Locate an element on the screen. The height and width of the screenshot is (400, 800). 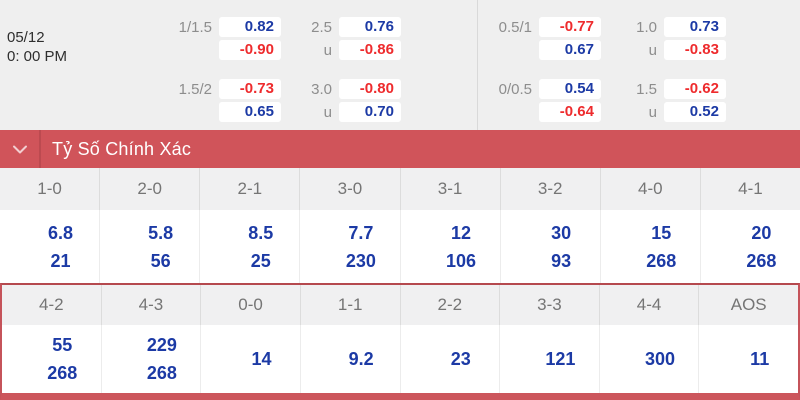
odds-value: -0.77 is located at coordinates (570, 27).